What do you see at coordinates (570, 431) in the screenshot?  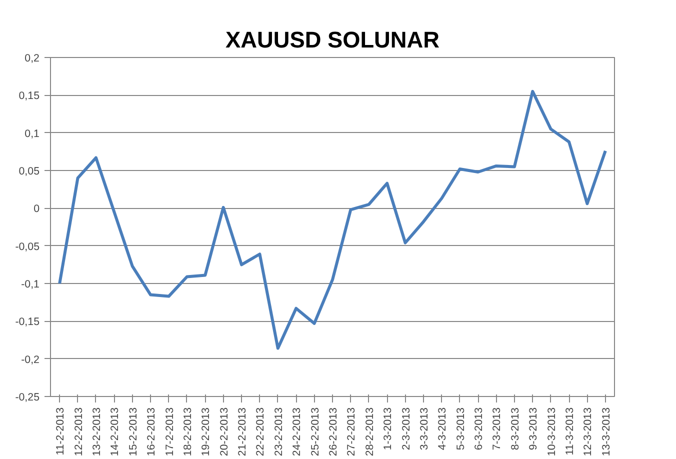 I see `x-tick-label: 11-3-2013` at bounding box center [570, 431].